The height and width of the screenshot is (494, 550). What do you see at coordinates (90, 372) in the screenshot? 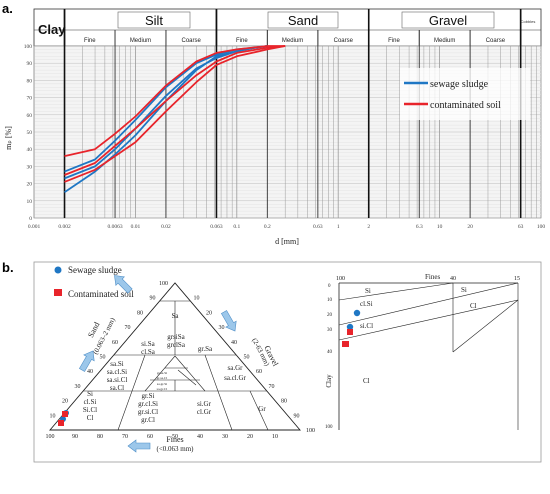
I see `sand-tick: 40` at bounding box center [90, 372].